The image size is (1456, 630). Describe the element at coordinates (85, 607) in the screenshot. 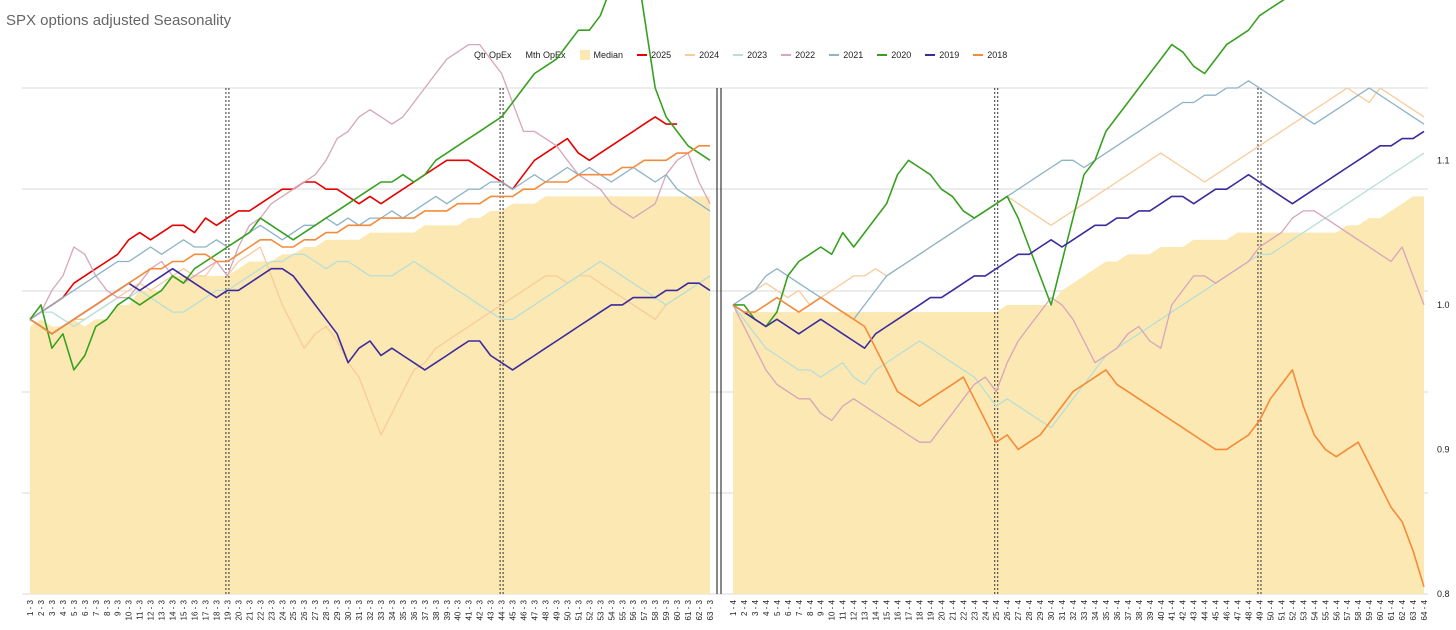

I see `x-tick-label: 6 - 3` at that location.